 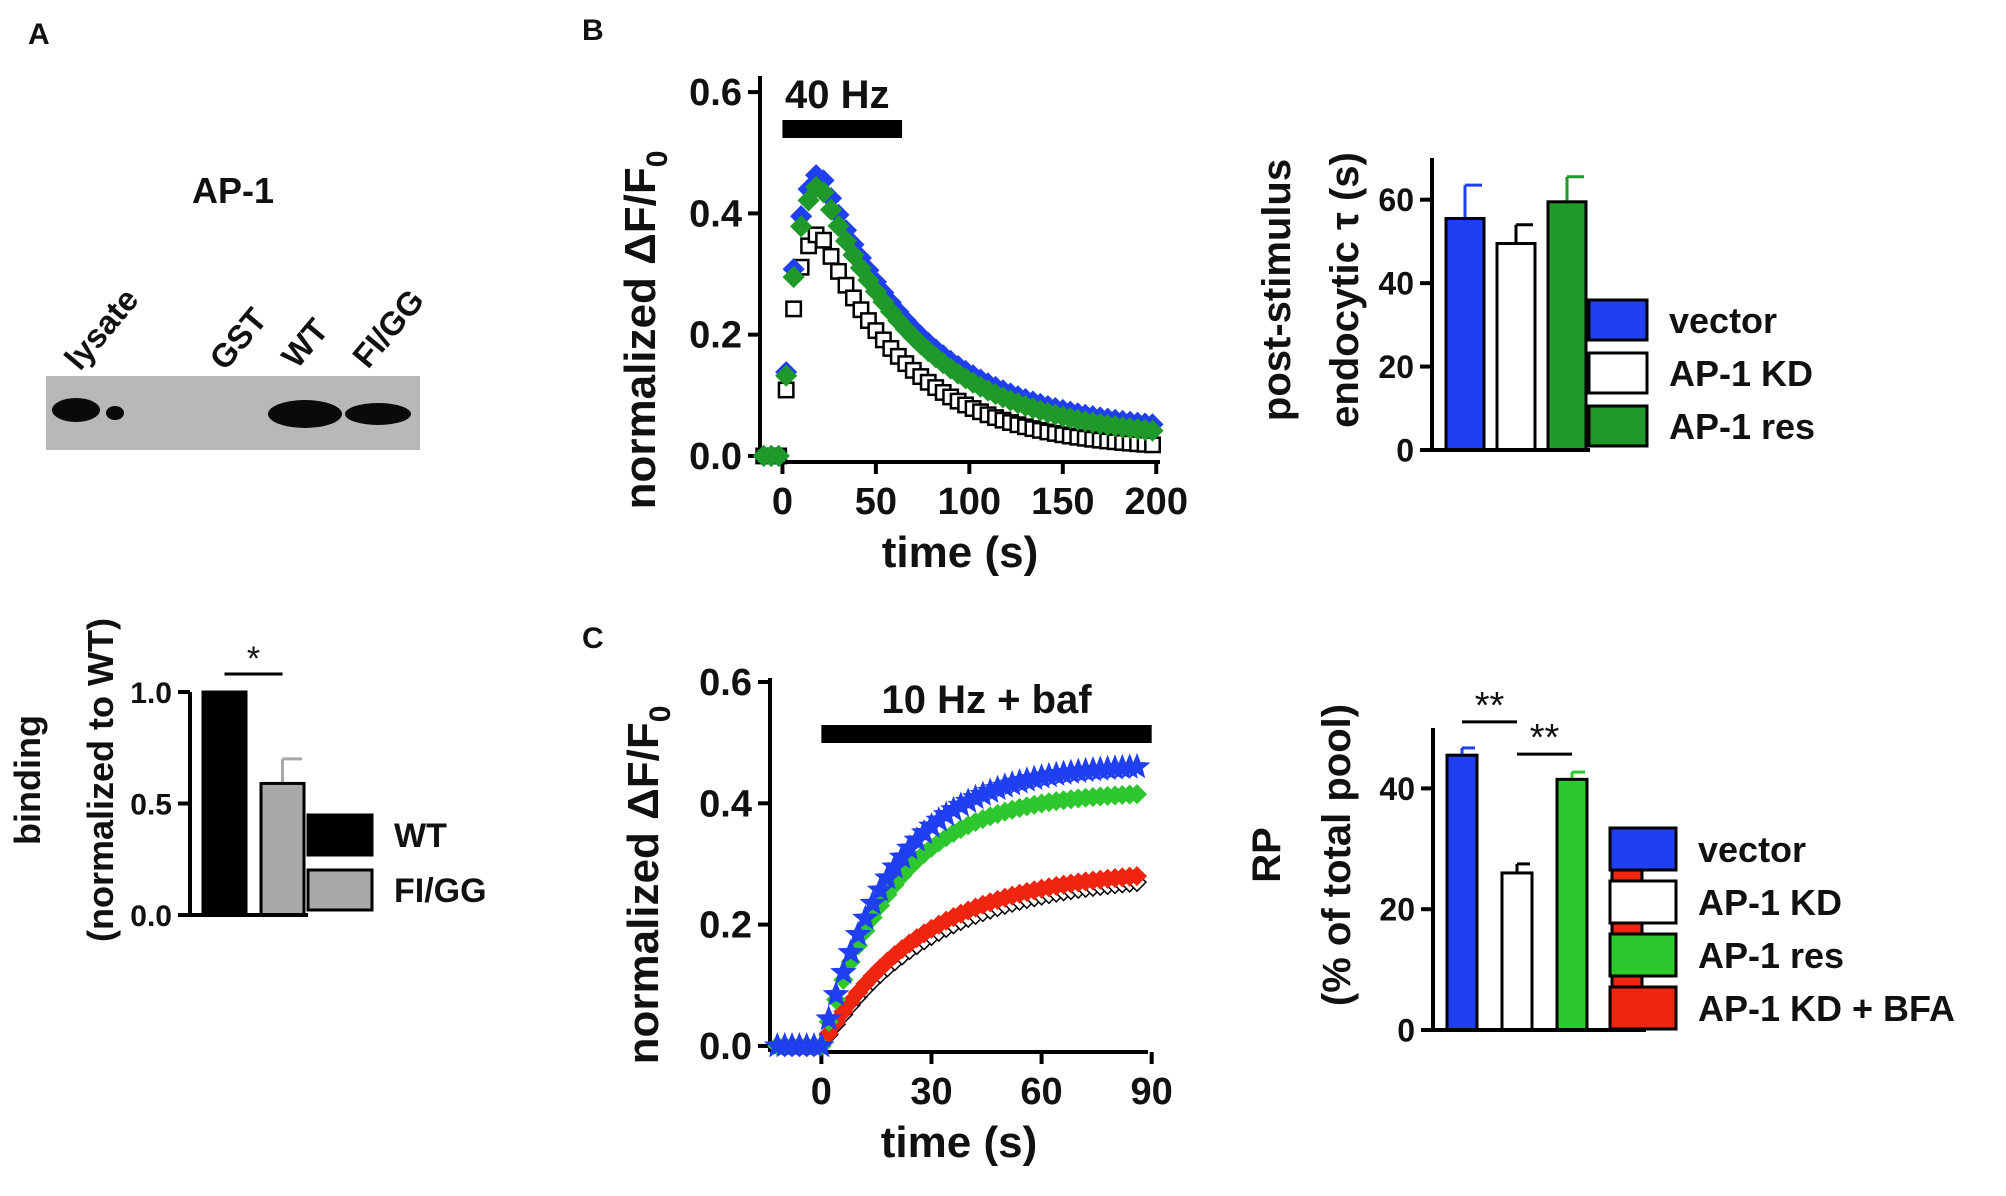 What do you see at coordinates (1156, 502) in the screenshot?
I see `trace-b-x-tick-label: 200` at bounding box center [1156, 502].